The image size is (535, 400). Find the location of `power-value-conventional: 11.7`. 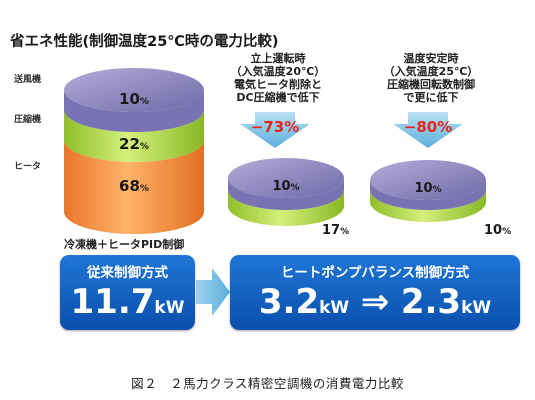

power-value-conventional: 11.7 is located at coordinates (112, 302).